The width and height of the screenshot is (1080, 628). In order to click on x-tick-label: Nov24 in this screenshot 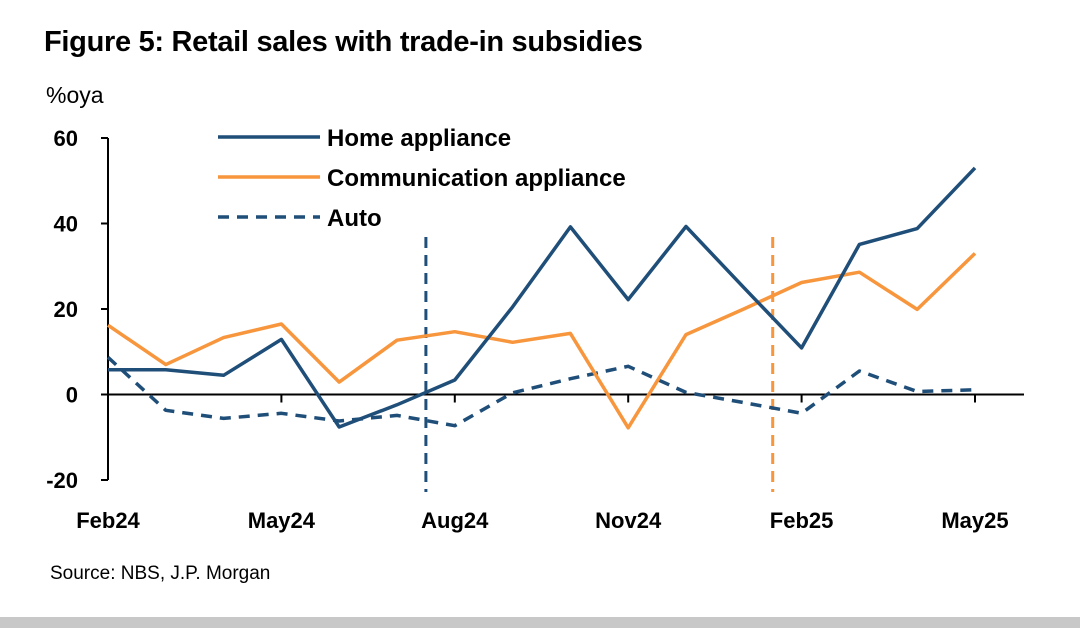, I will do `click(628, 520)`.